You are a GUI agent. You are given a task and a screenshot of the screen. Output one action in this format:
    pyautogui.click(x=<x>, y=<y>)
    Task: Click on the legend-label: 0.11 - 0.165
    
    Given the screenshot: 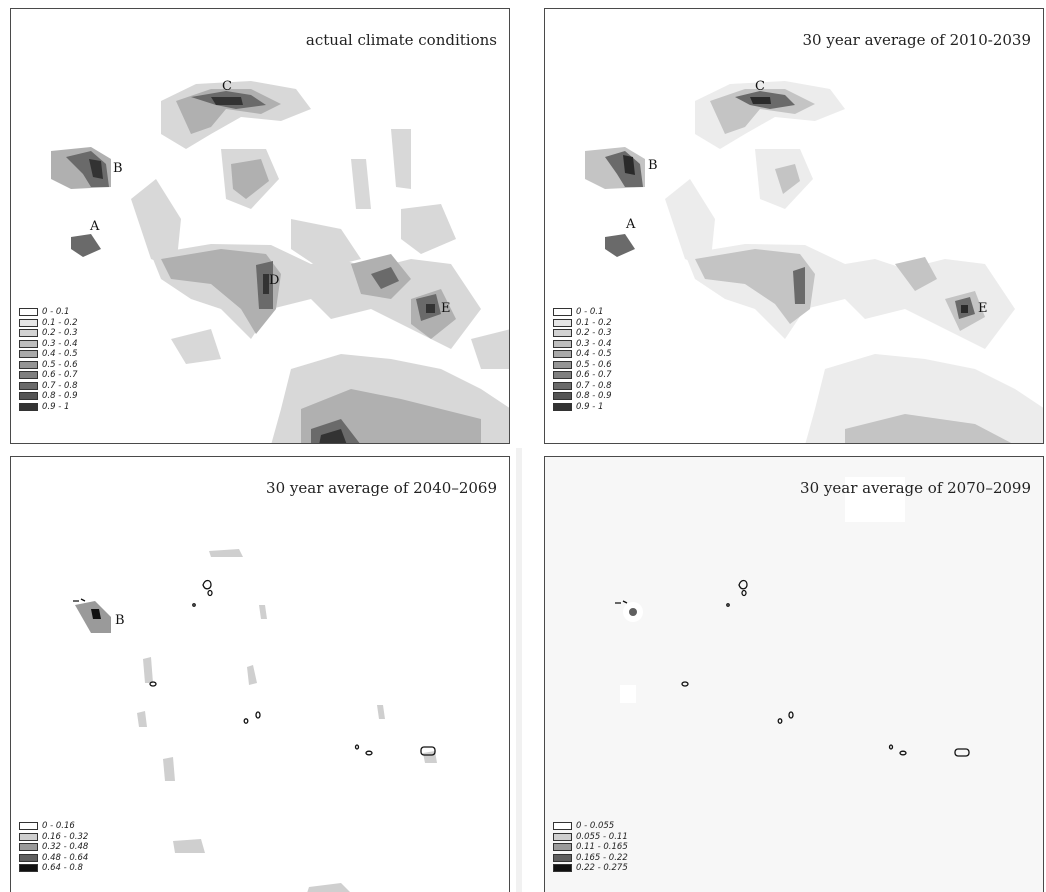 What is the action you would take?
    pyautogui.click(x=602, y=847)
    